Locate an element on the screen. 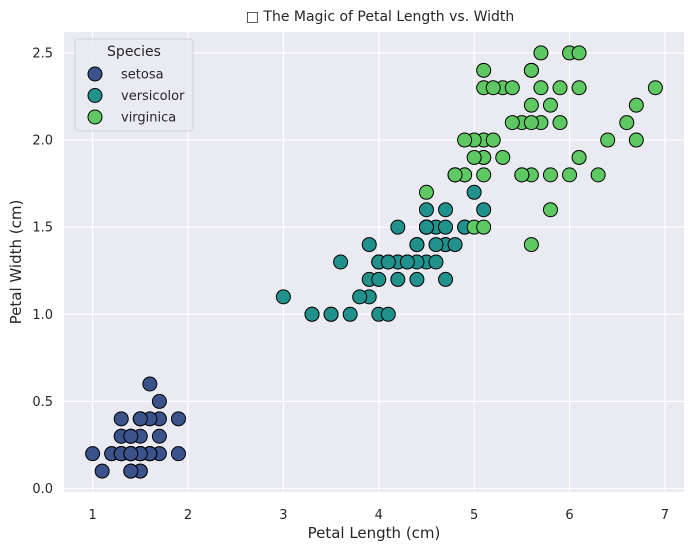  x-tick-label: 1 is located at coordinates (92, 515).